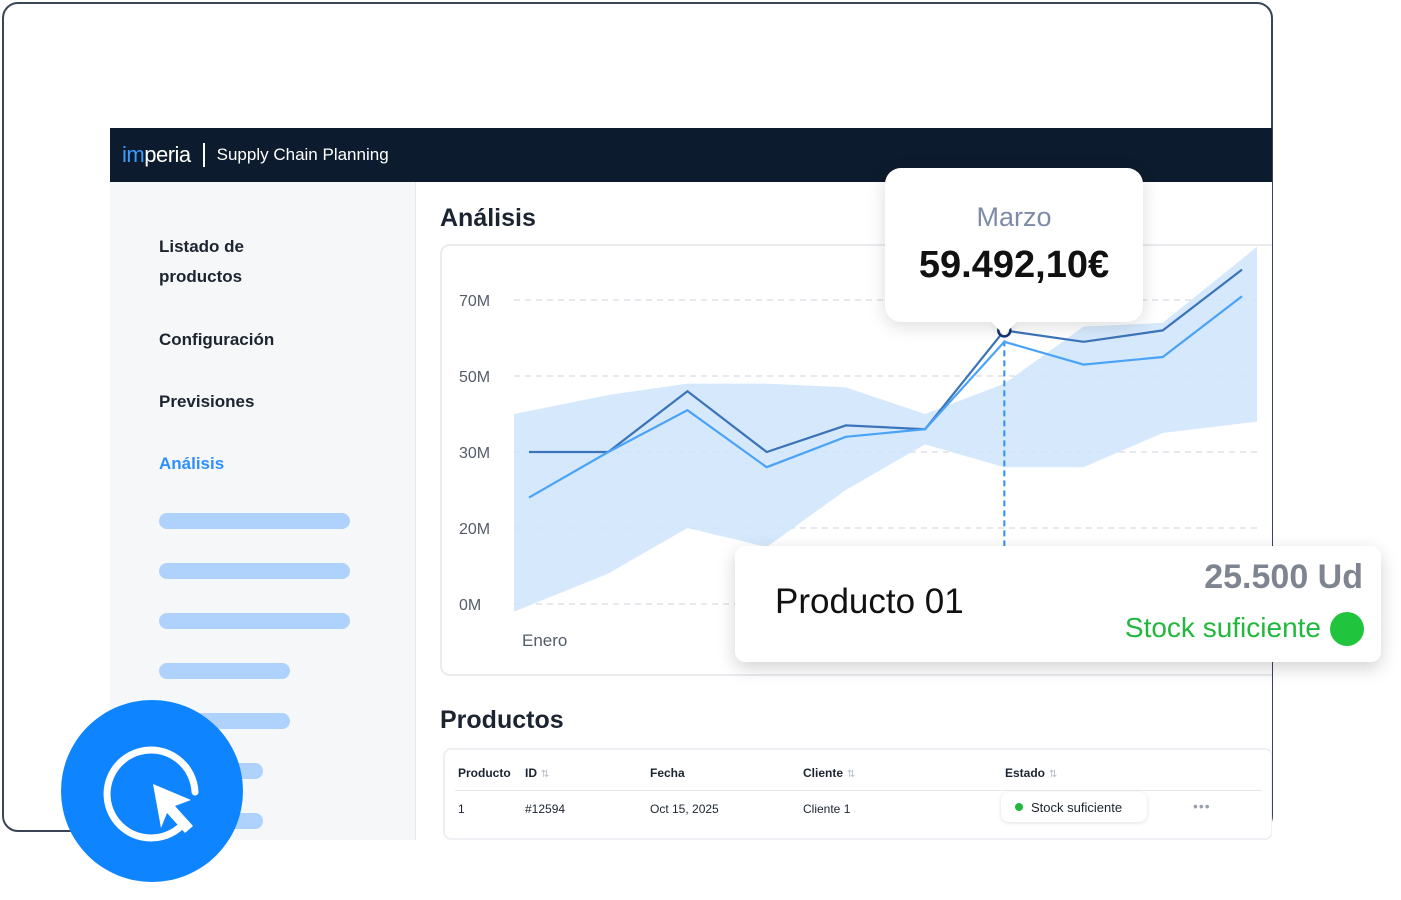 The image size is (1401, 900). Describe the element at coordinates (667, 773) in the screenshot. I see `column-header-fecha: Fecha` at that location.